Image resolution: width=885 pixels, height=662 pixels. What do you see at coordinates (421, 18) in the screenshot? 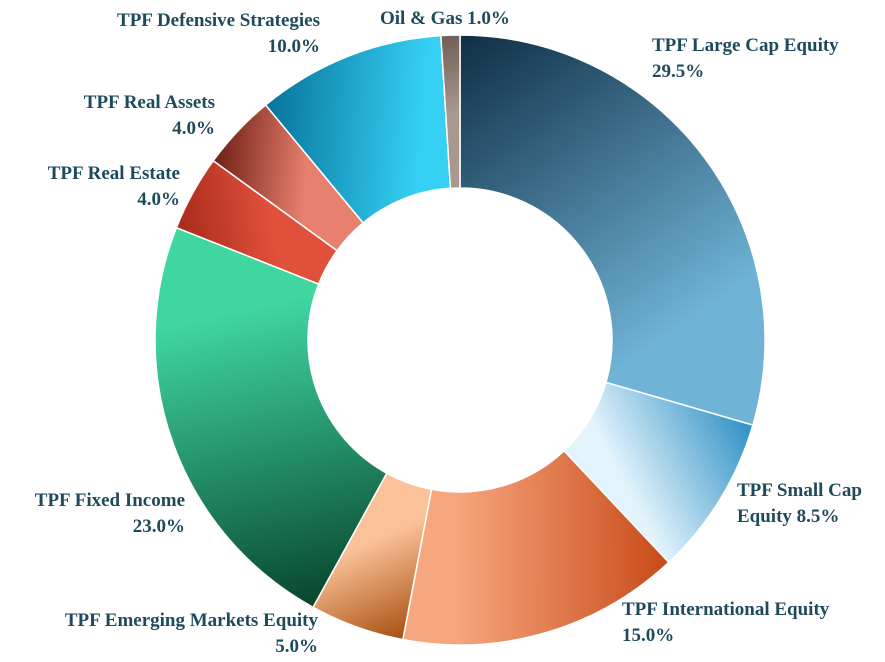
I see `category-label: Oil & Gas` at bounding box center [421, 18].